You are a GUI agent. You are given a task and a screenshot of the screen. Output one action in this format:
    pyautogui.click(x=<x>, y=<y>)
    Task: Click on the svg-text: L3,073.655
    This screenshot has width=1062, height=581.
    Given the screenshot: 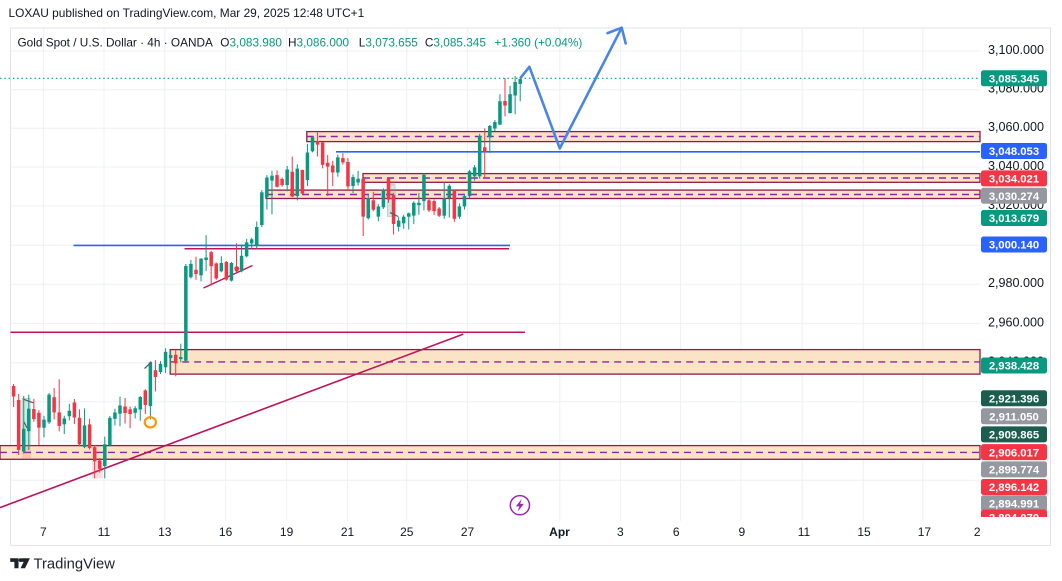 What is the action you would take?
    pyautogui.click(x=388, y=43)
    